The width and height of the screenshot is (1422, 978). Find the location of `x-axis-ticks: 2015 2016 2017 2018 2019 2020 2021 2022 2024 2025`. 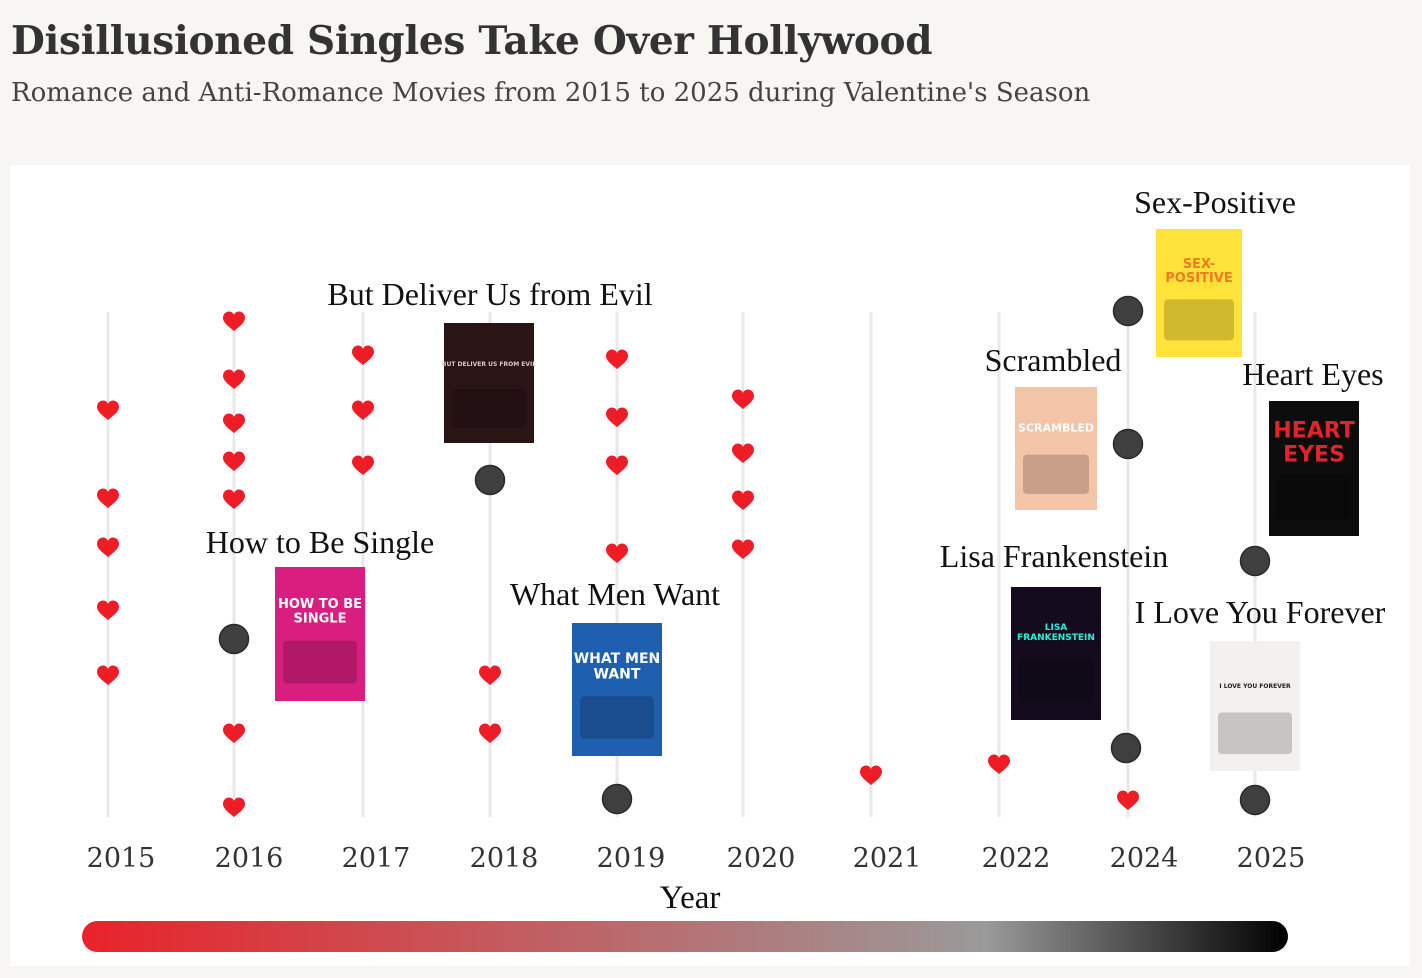

x-axis-ticks: 2015 2016 2017 2018 2019 2020 2021 2022 2024 2025 is located at coordinates (696, 858).